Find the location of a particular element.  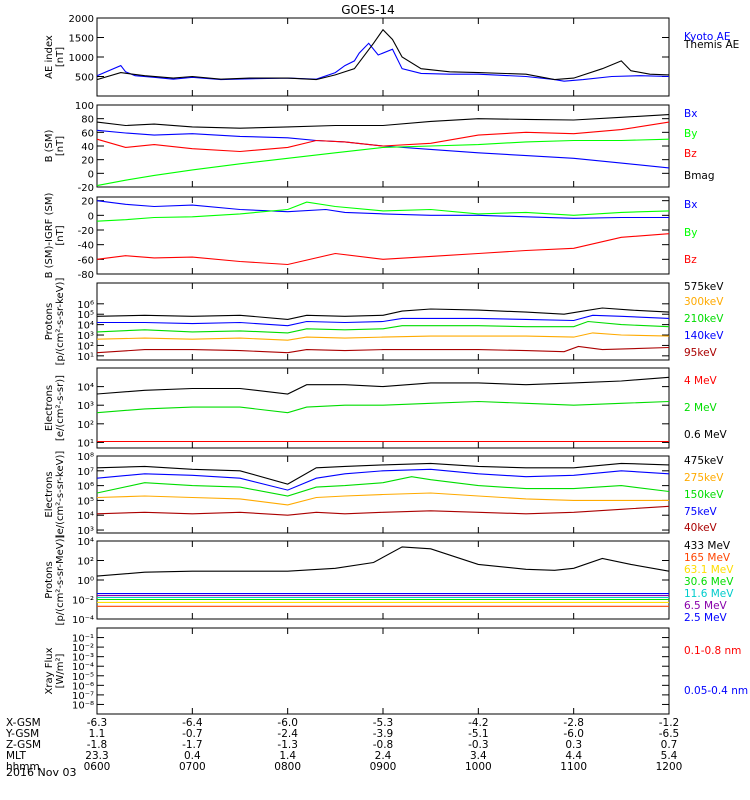

legend-label: 2.5 MeV is located at coordinates (706, 618).